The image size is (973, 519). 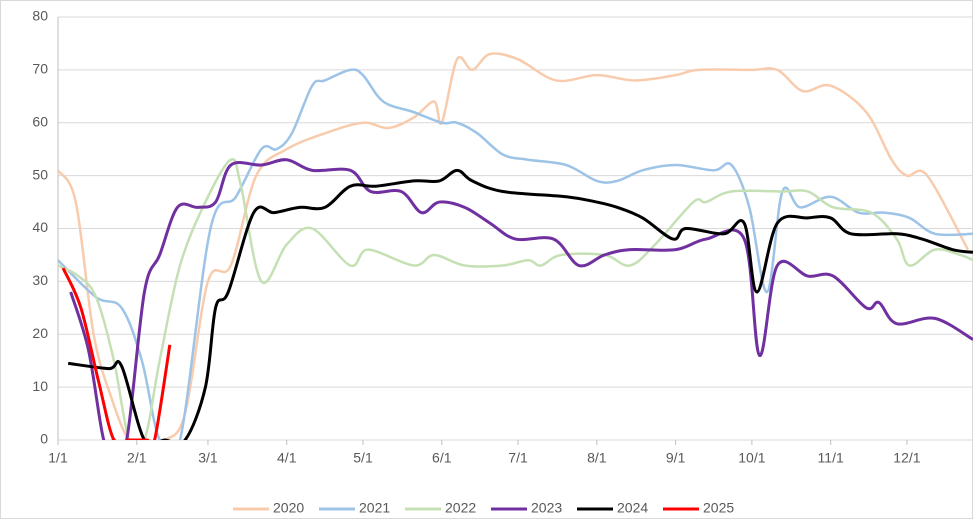 What do you see at coordinates (40, 69) in the screenshot?
I see `y-tick-label: 70` at bounding box center [40, 69].